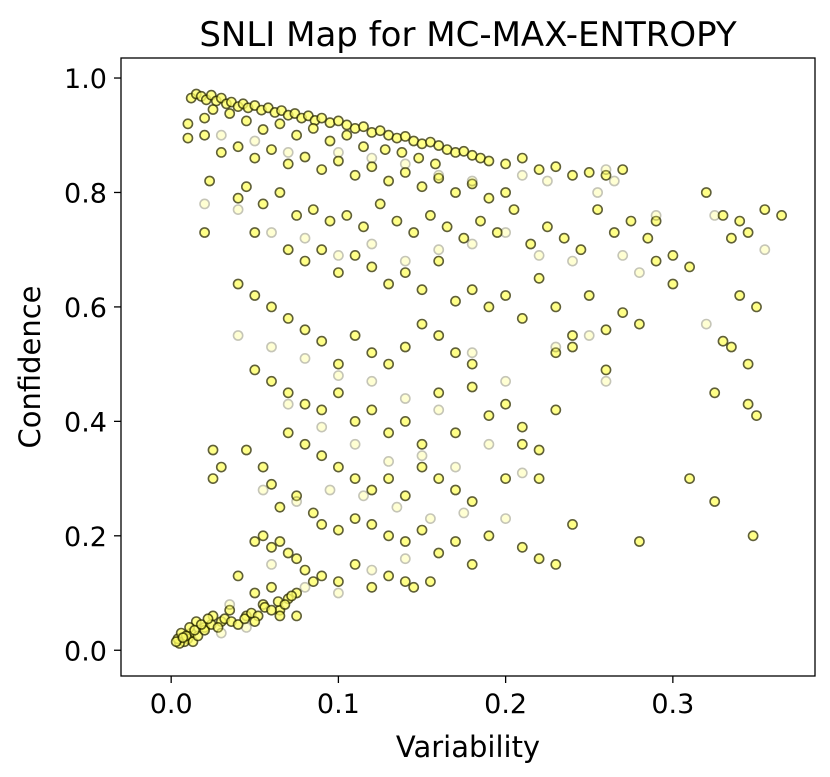 The image size is (830, 777). Describe the element at coordinates (468, 747) in the screenshot. I see `x-axis-label: Variability` at that location.